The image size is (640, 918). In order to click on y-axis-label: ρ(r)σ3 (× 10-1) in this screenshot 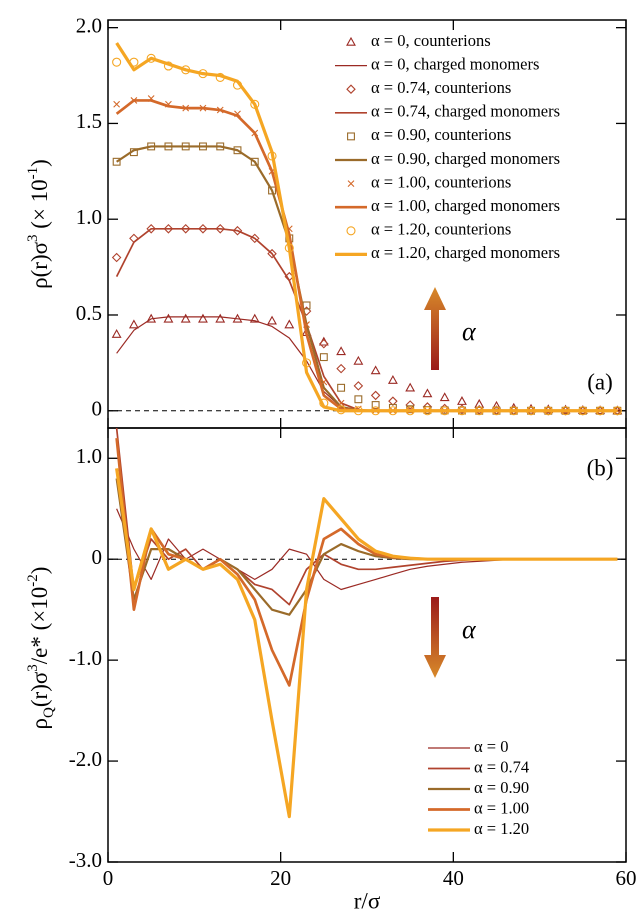, I will do `click(38, 224)`.